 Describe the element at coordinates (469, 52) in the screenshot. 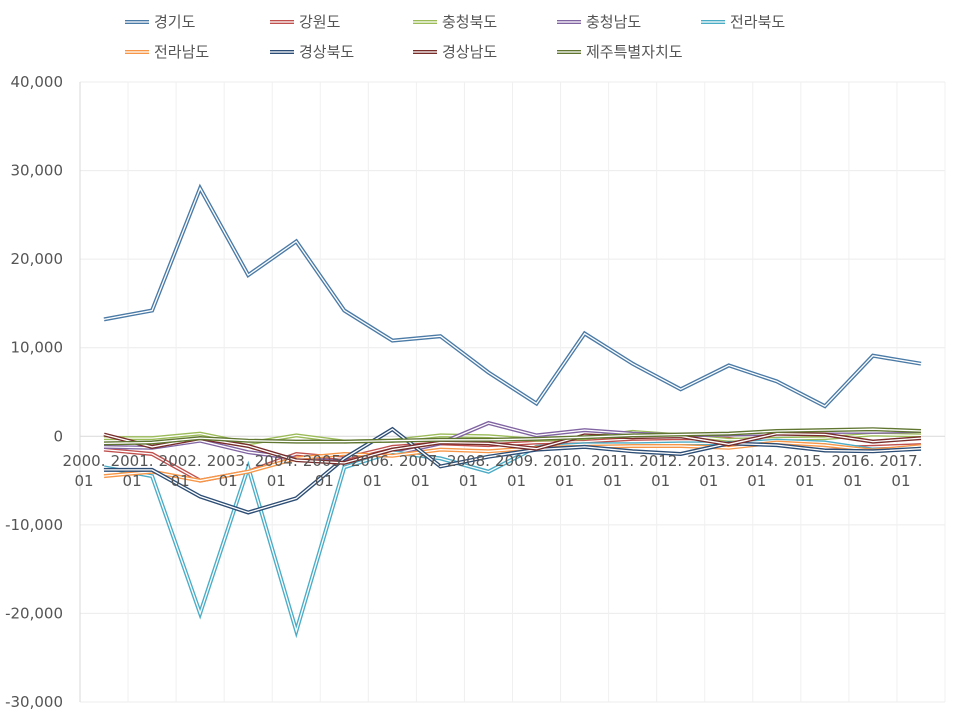

I see `legend-label: 경상남도` at that location.